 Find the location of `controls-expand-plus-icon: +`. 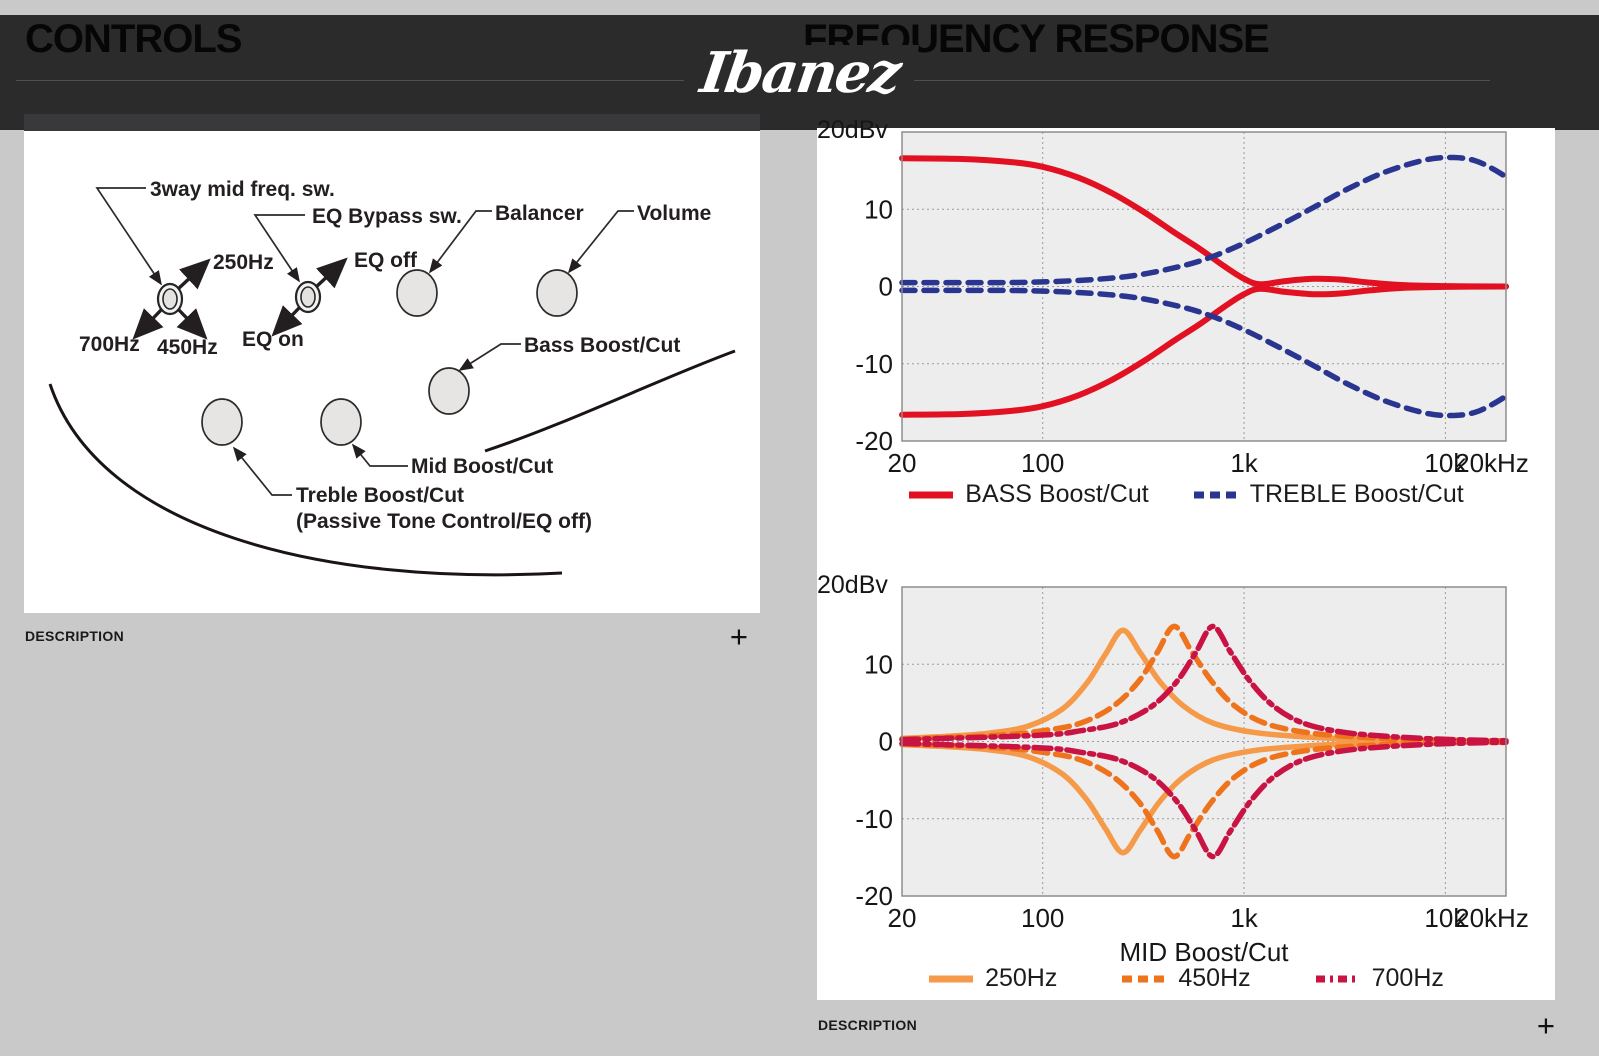

controls-expand-plus-icon: + is located at coordinates (738, 636).